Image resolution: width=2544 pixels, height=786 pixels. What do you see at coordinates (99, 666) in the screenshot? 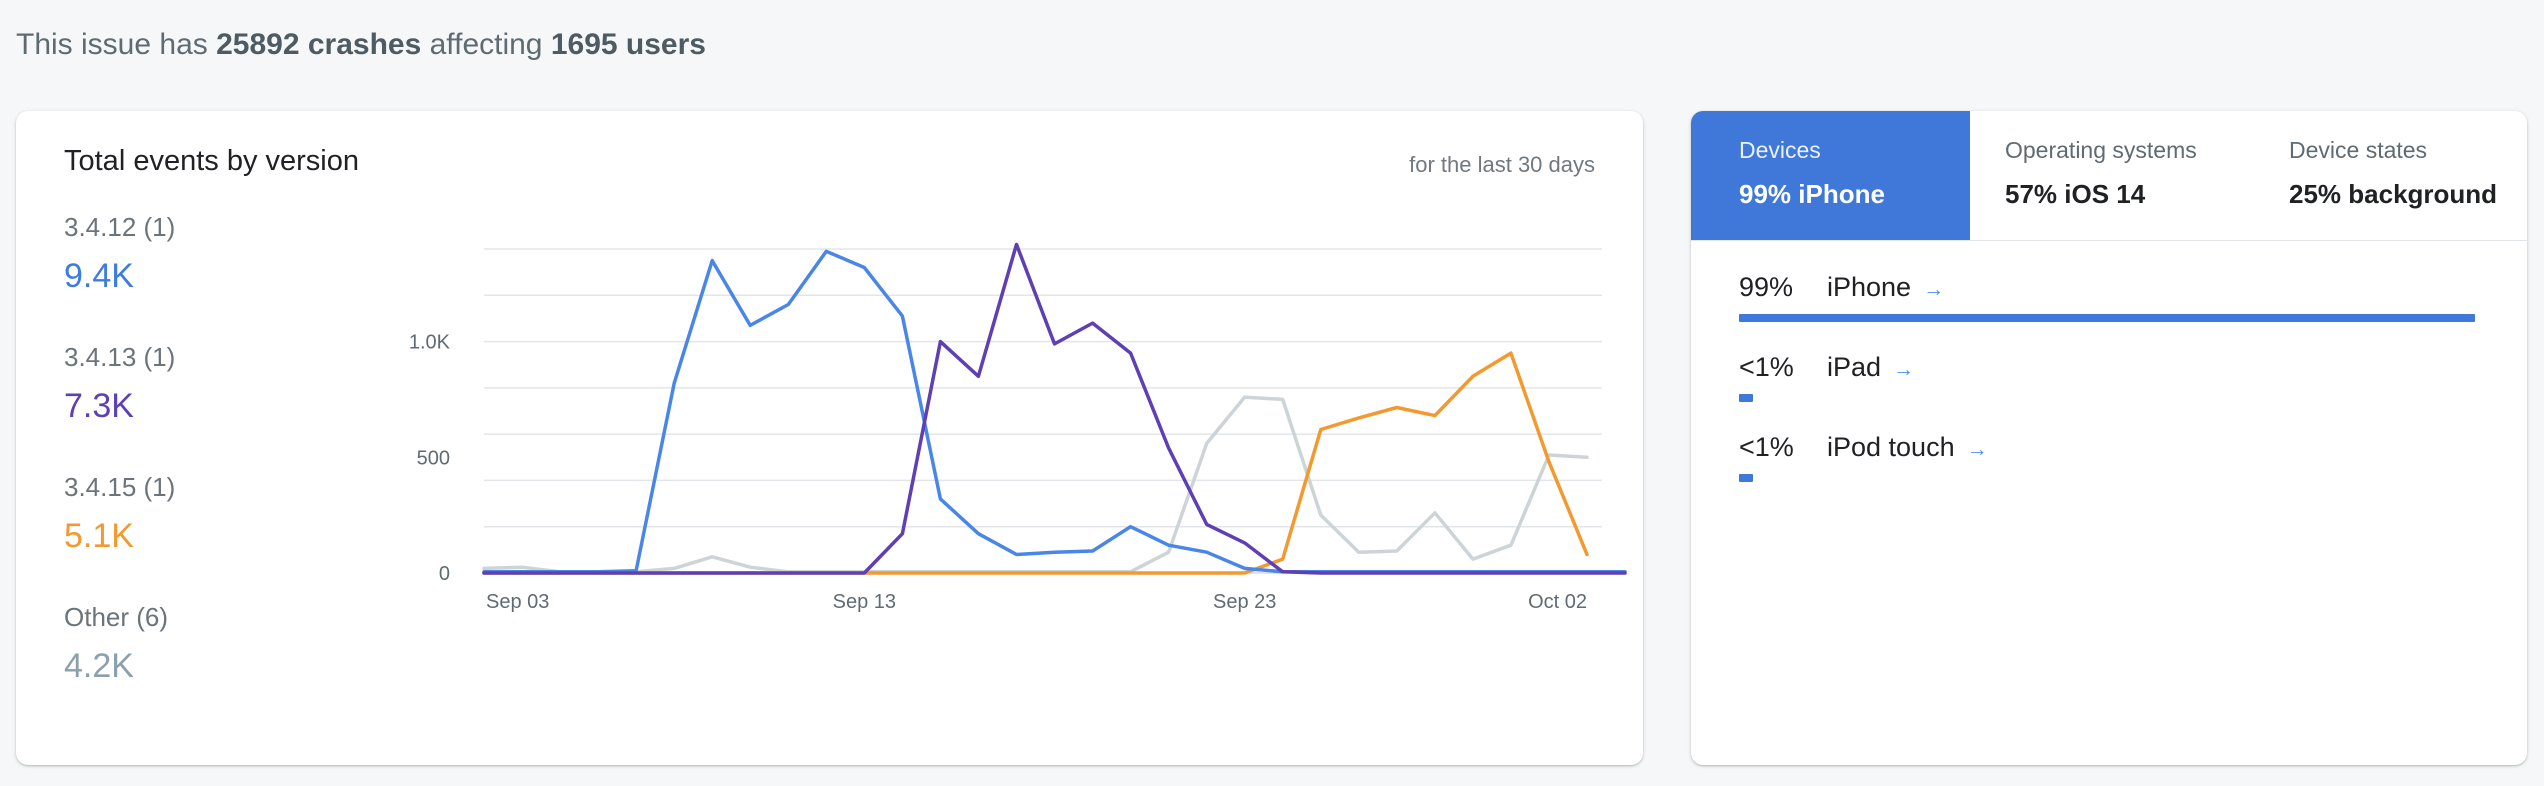
I see `legend-value: 4.2K` at bounding box center [99, 666].